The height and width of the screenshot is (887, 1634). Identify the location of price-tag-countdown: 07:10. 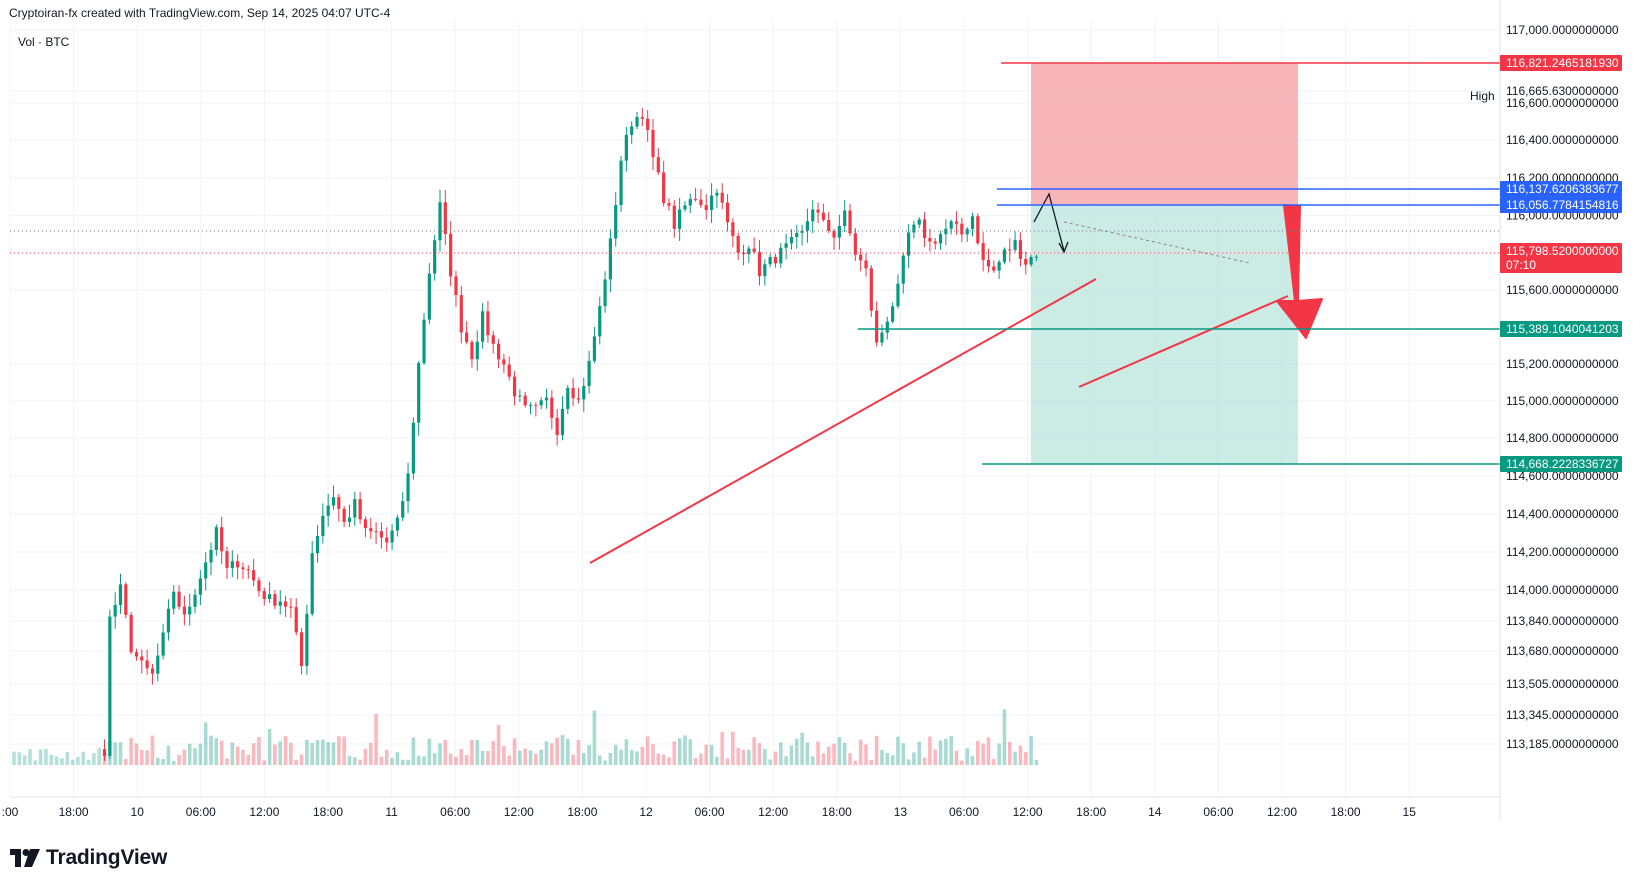
(1521, 265).